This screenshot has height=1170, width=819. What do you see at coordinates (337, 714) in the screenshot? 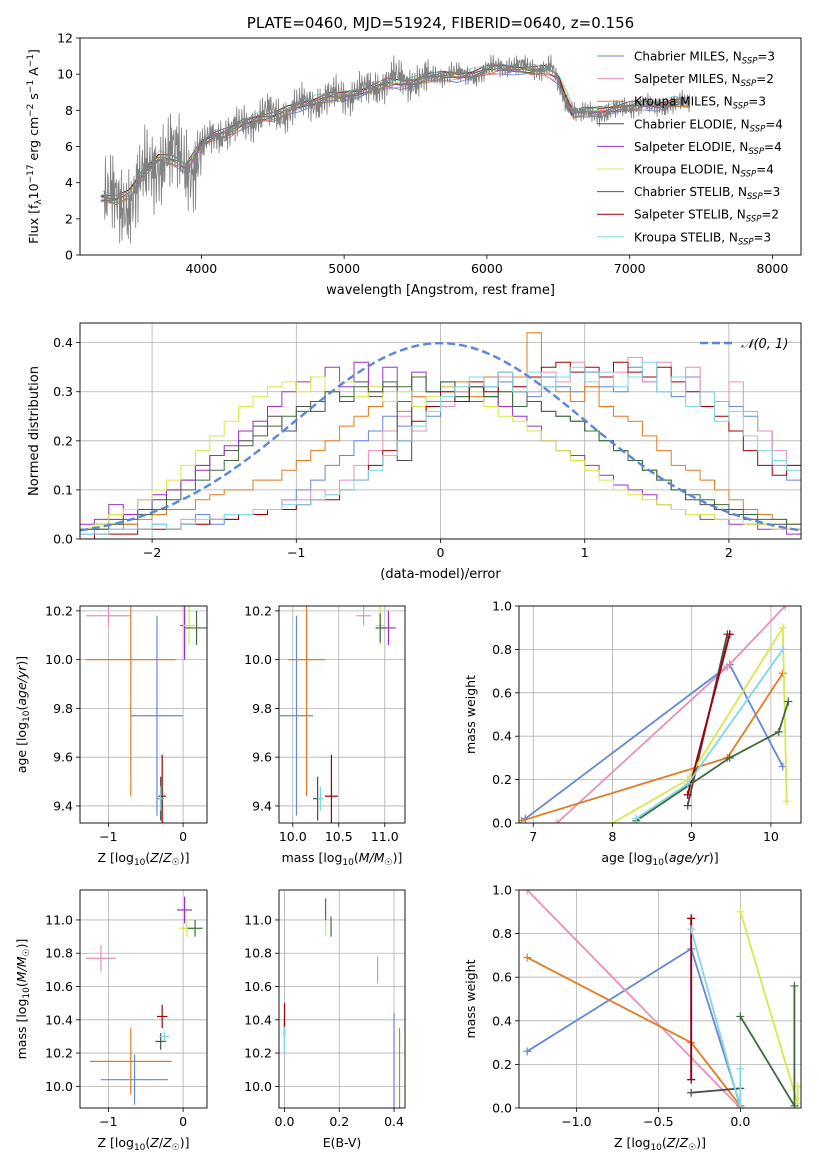
I see `age_vs_mass-plot-area` at bounding box center [337, 714].